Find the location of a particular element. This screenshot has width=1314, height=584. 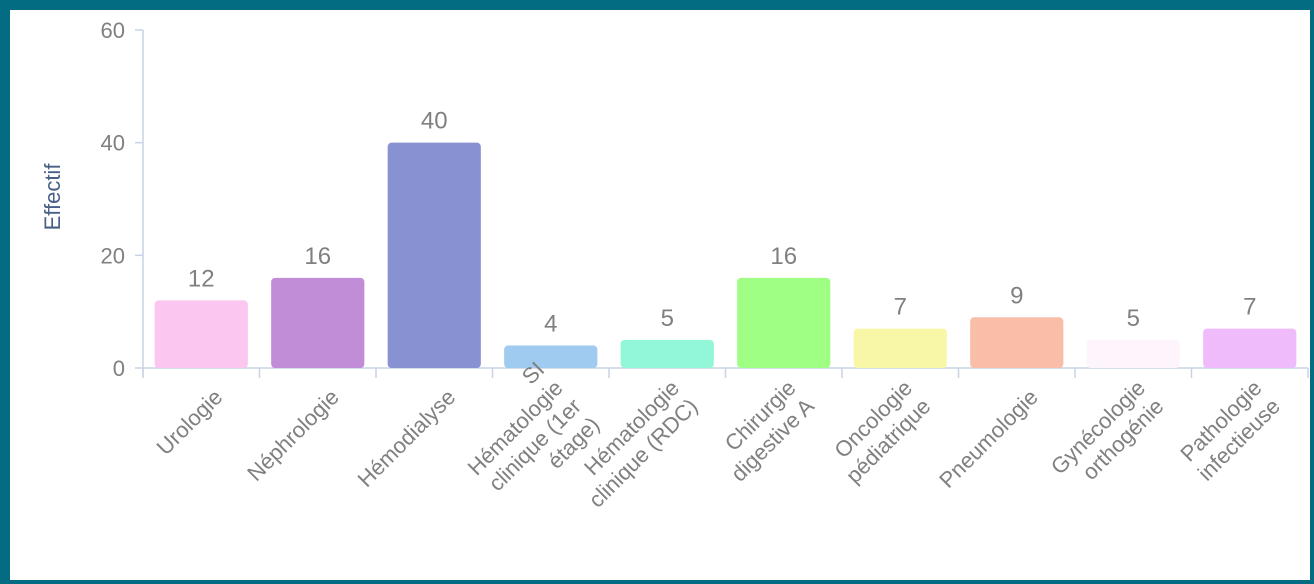

value-label: 9 is located at coordinates (1016, 295).